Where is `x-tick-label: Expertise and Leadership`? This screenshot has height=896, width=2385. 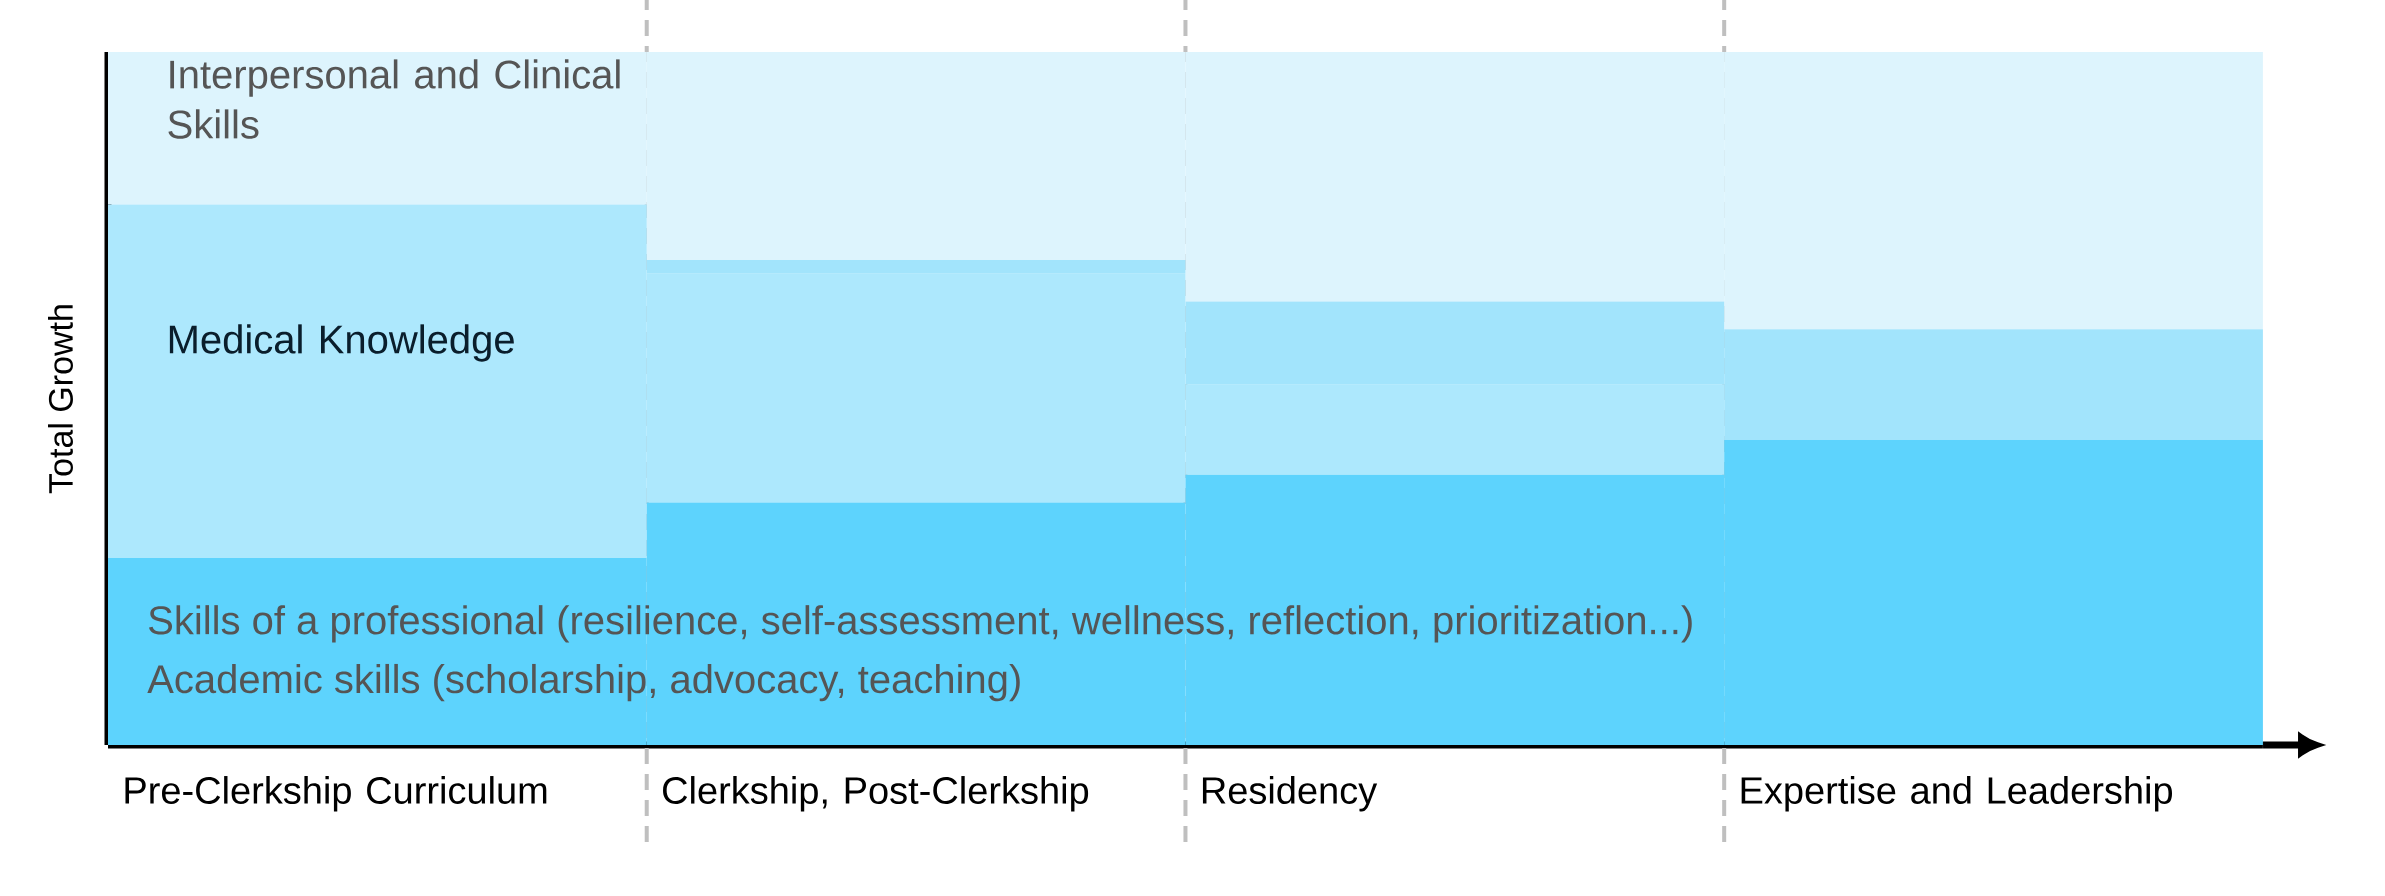 x-tick-label: Expertise and Leadership is located at coordinates (1957, 794).